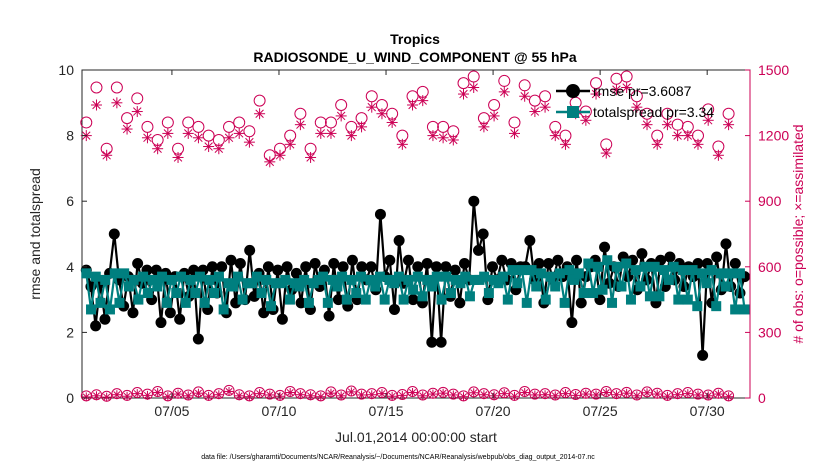  Describe the element at coordinates (573, 112) in the screenshot. I see `legend-totalspread-marker` at that location.